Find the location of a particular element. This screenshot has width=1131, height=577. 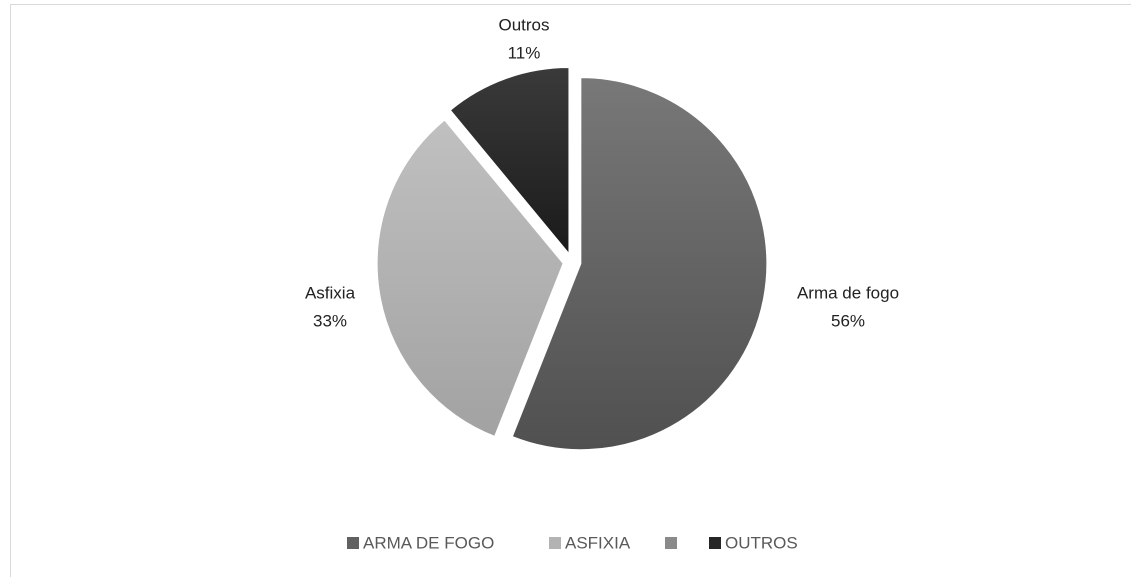

legend-label: ASFIXIA is located at coordinates (598, 542).